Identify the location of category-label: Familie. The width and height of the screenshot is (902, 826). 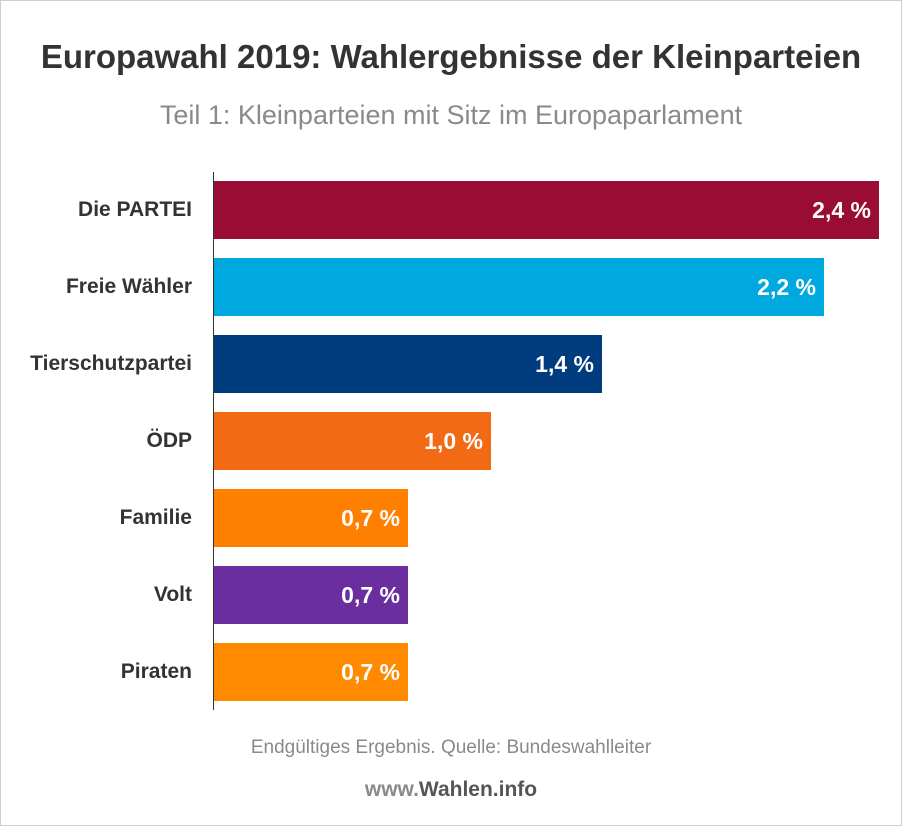
(155, 517).